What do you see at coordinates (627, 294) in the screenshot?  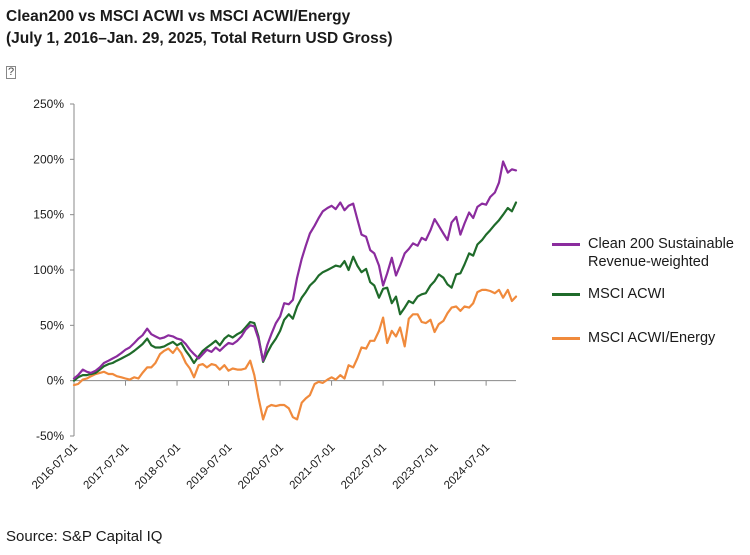 I see `legend-label: MSCI ACWI` at bounding box center [627, 294].